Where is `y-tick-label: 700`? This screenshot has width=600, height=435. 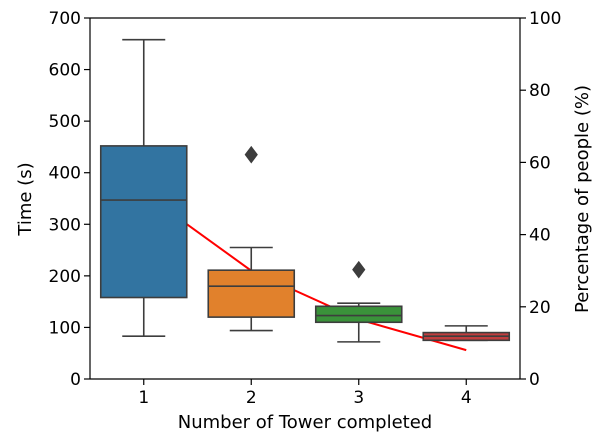 y-tick-label: 700 is located at coordinates (65, 19).